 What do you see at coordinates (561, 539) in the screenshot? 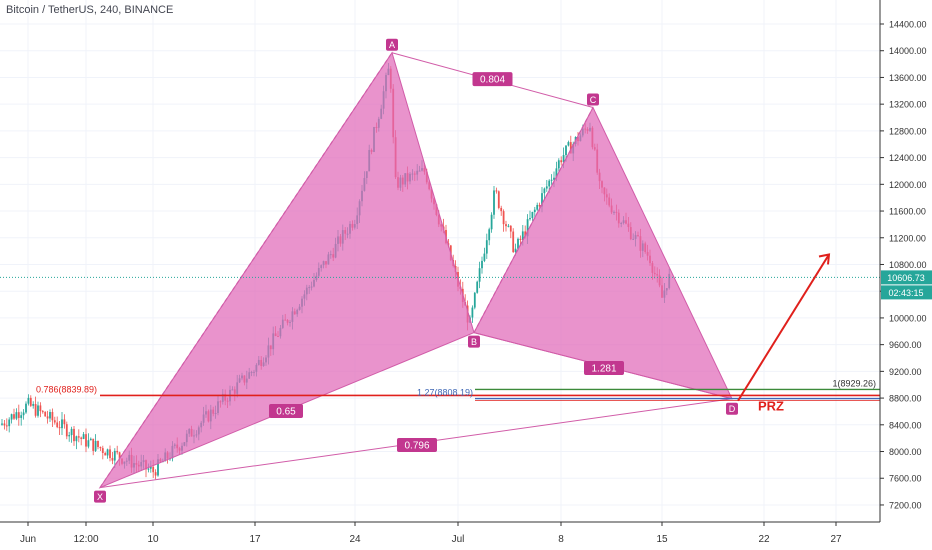
I see `time-tick-label: 8` at bounding box center [561, 539].